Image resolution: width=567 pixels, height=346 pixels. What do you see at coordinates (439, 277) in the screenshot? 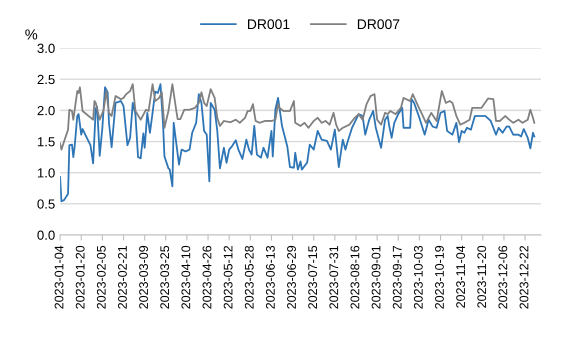
I see `x-tick-label: 2023-10-19` at bounding box center [439, 277].